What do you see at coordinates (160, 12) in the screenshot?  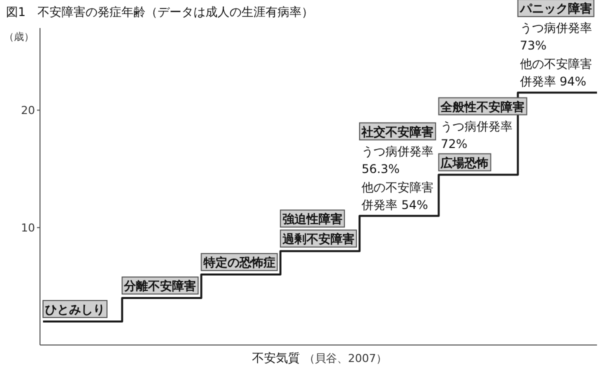 I see `chart-title: 図1 不安障害の発症年齢（データは成人の生涯有病率）` at bounding box center [160, 12].